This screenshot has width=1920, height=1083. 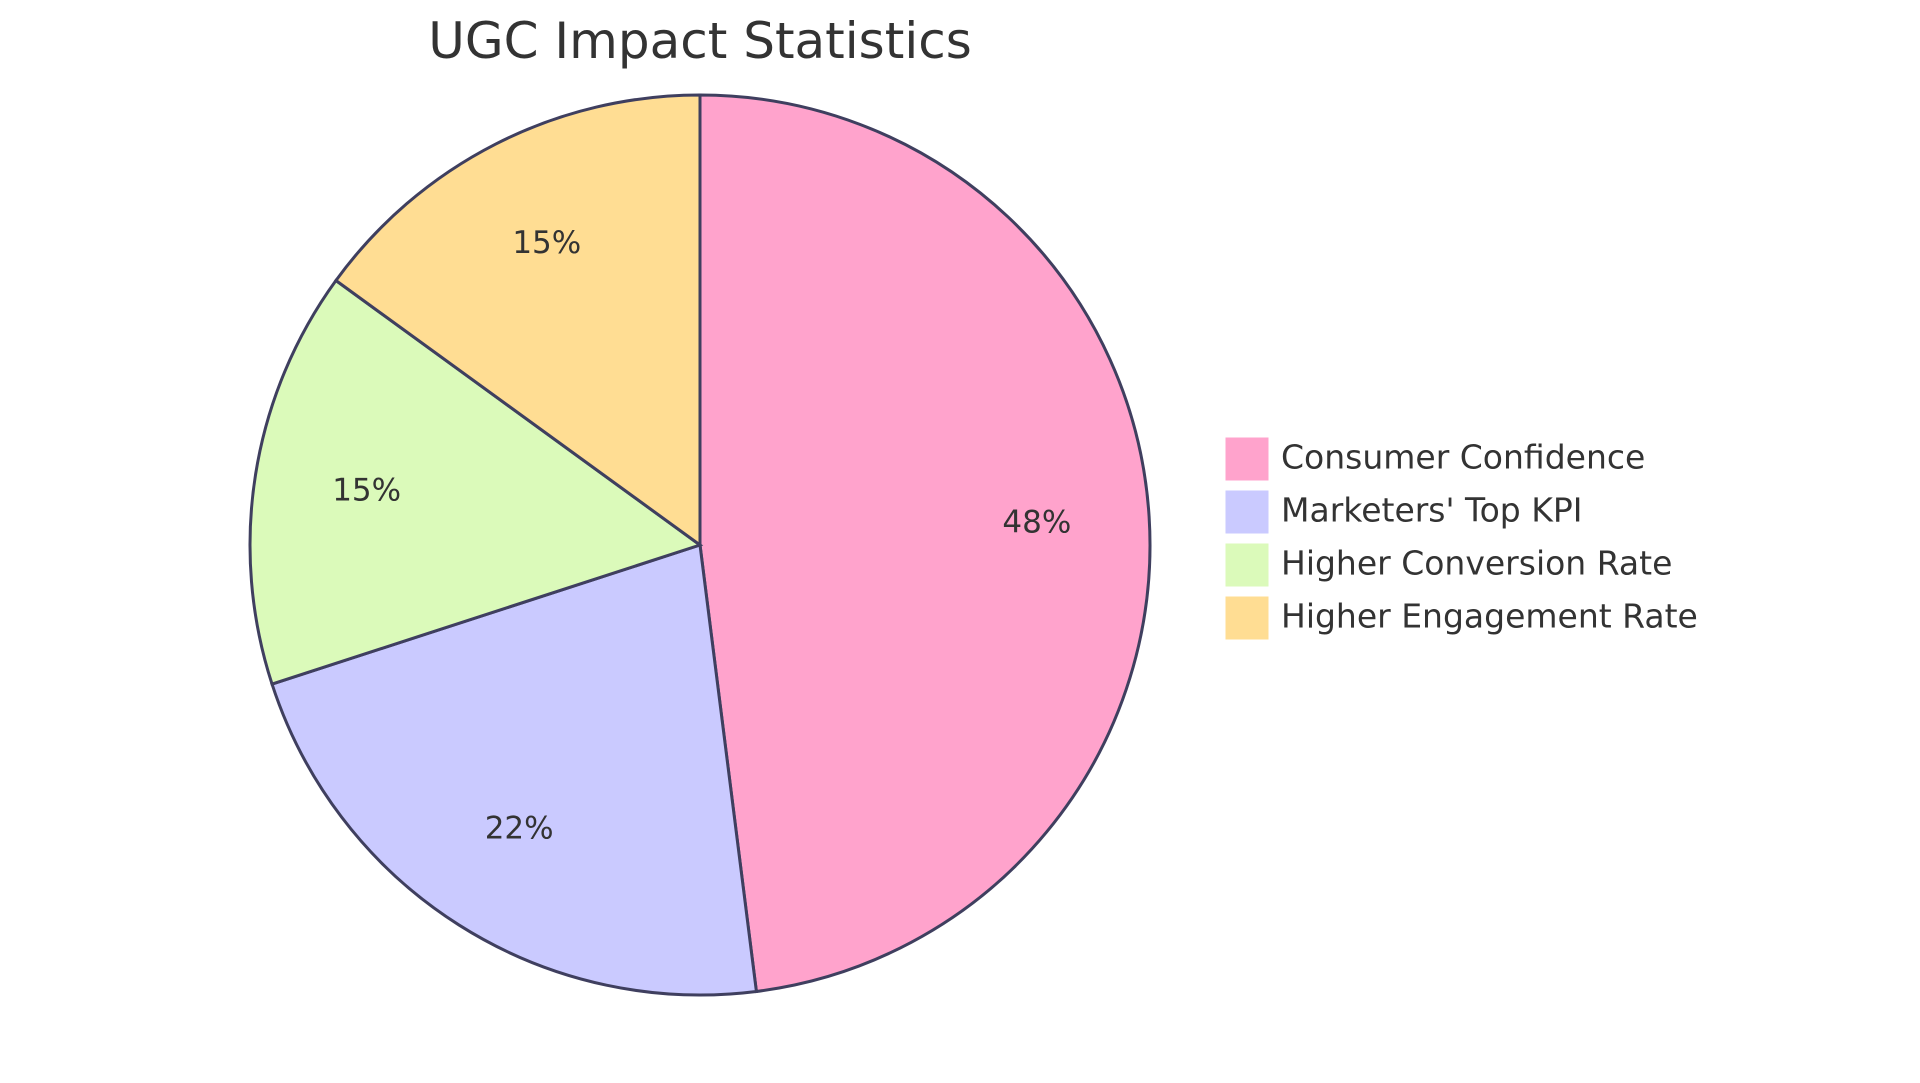 I want to click on pie-slice-value-label: 48%, so click(x=1036, y=522).